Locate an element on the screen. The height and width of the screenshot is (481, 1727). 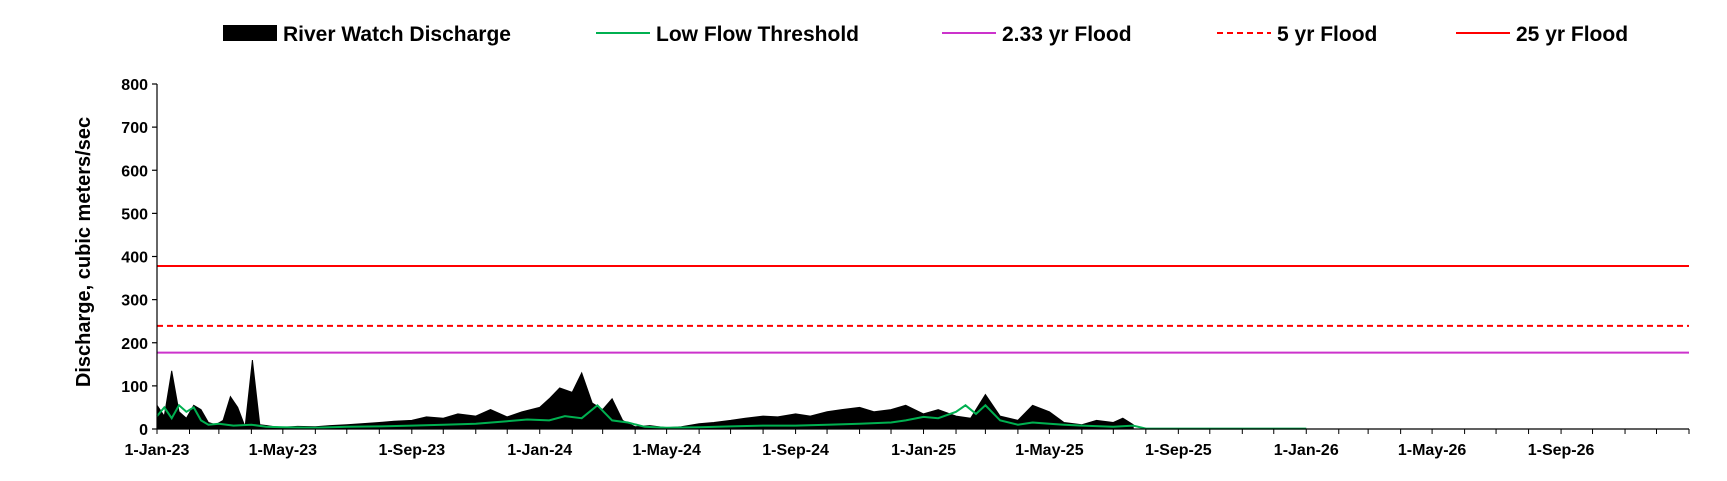
y-tick-label: 800 is located at coordinates (134, 85).